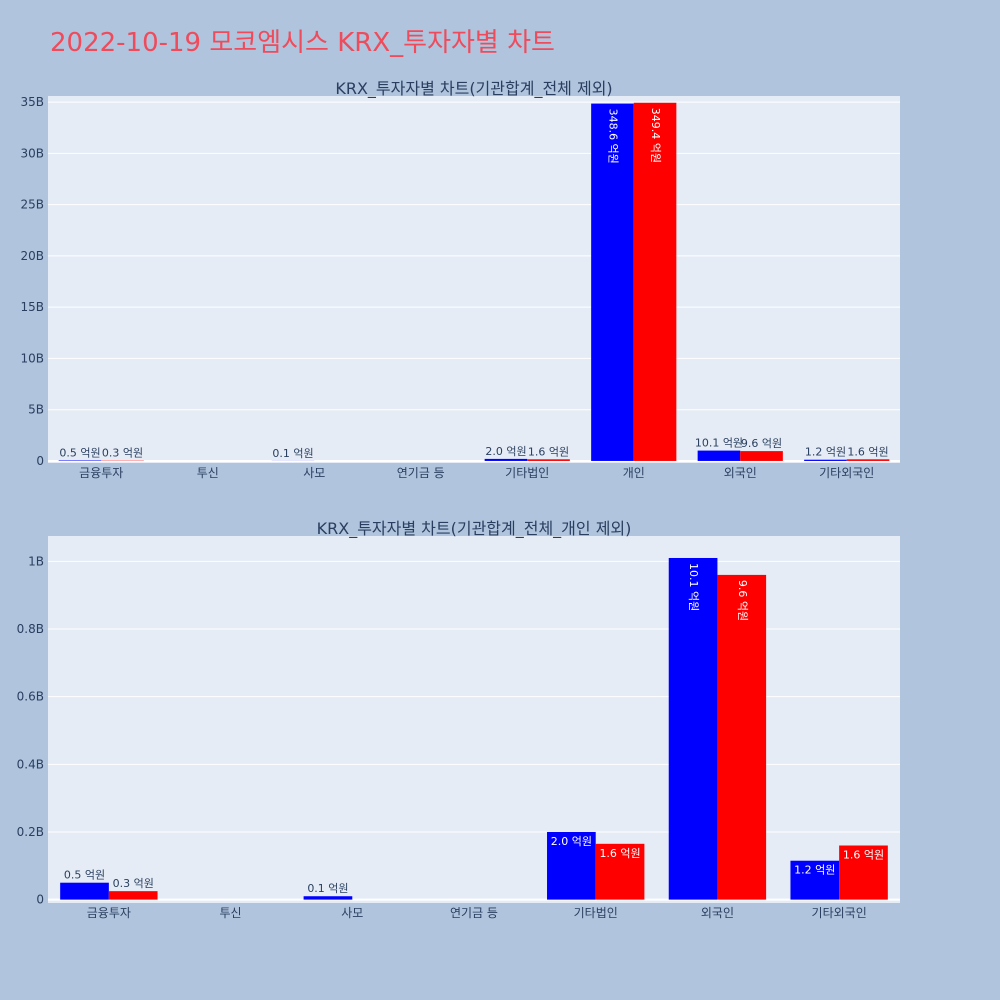  Describe the element at coordinates (32, 307) in the screenshot. I see `y-tick-label: 15B` at that location.